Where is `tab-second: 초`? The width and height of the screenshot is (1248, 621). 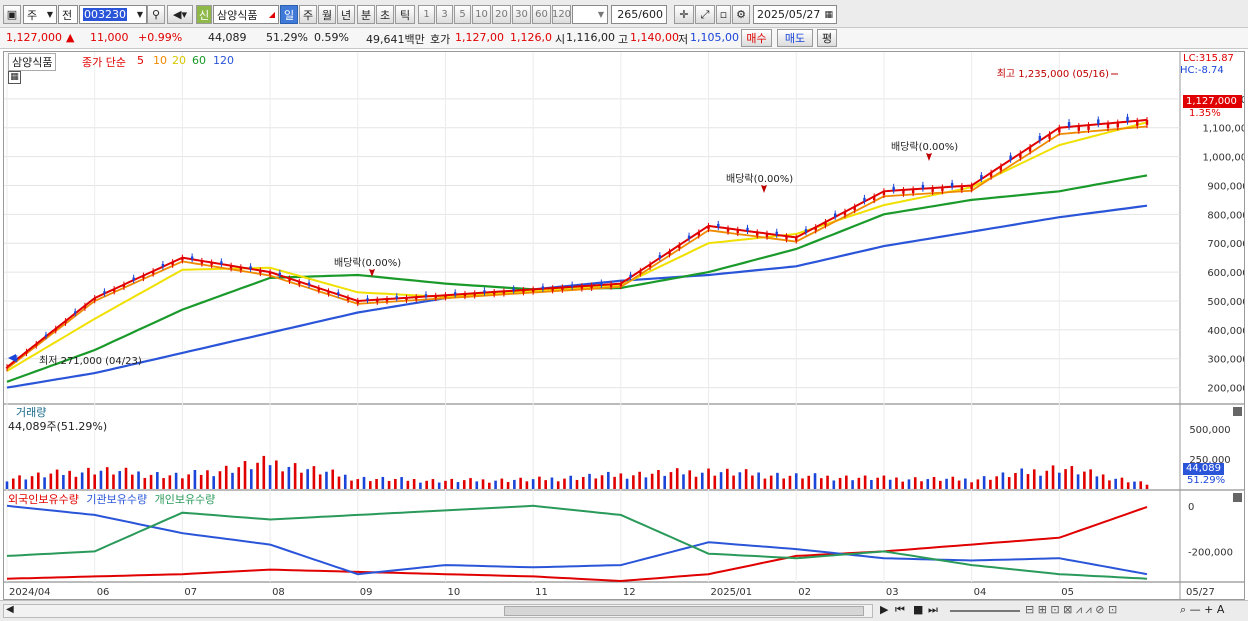 tab-second: 초 is located at coordinates (385, 14).